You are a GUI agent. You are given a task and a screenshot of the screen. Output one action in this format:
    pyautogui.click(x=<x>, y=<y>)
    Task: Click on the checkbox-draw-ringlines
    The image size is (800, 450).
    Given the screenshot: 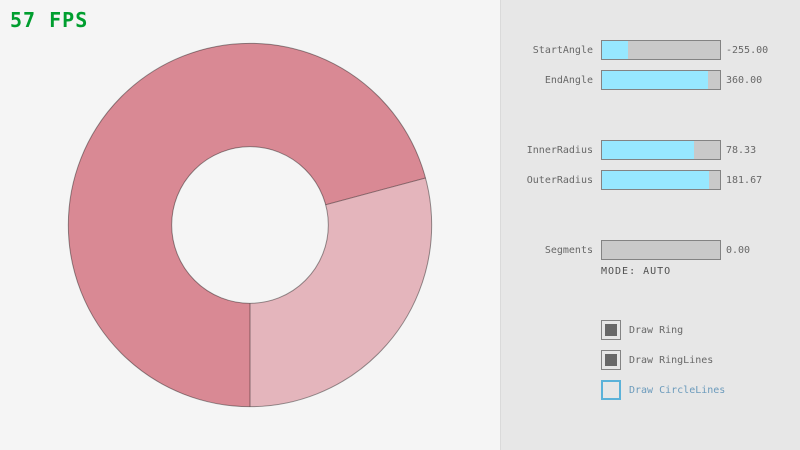 What is the action you would take?
    pyautogui.click(x=611, y=360)
    